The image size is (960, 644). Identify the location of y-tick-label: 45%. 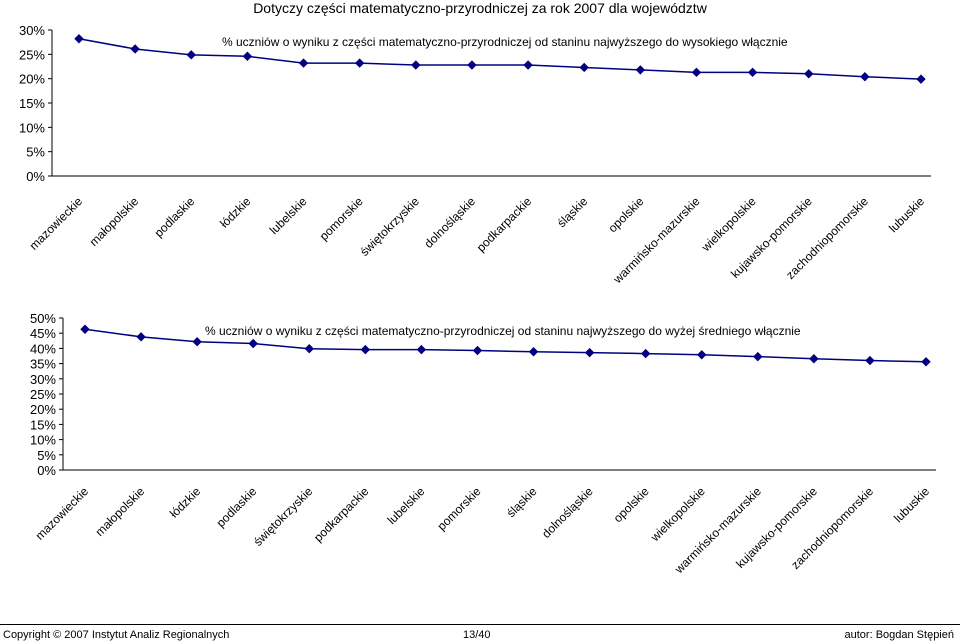
(43, 333).